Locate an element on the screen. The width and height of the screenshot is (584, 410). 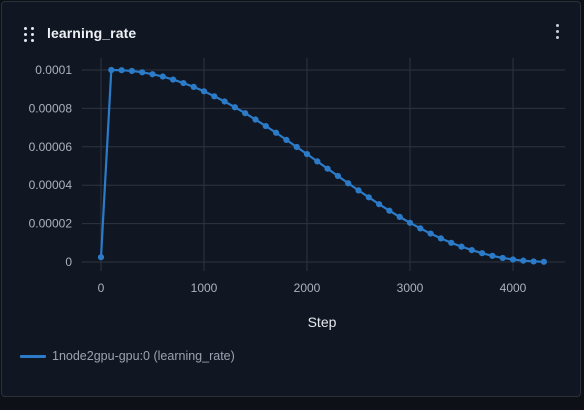
legend-swatch is located at coordinates (33, 356).